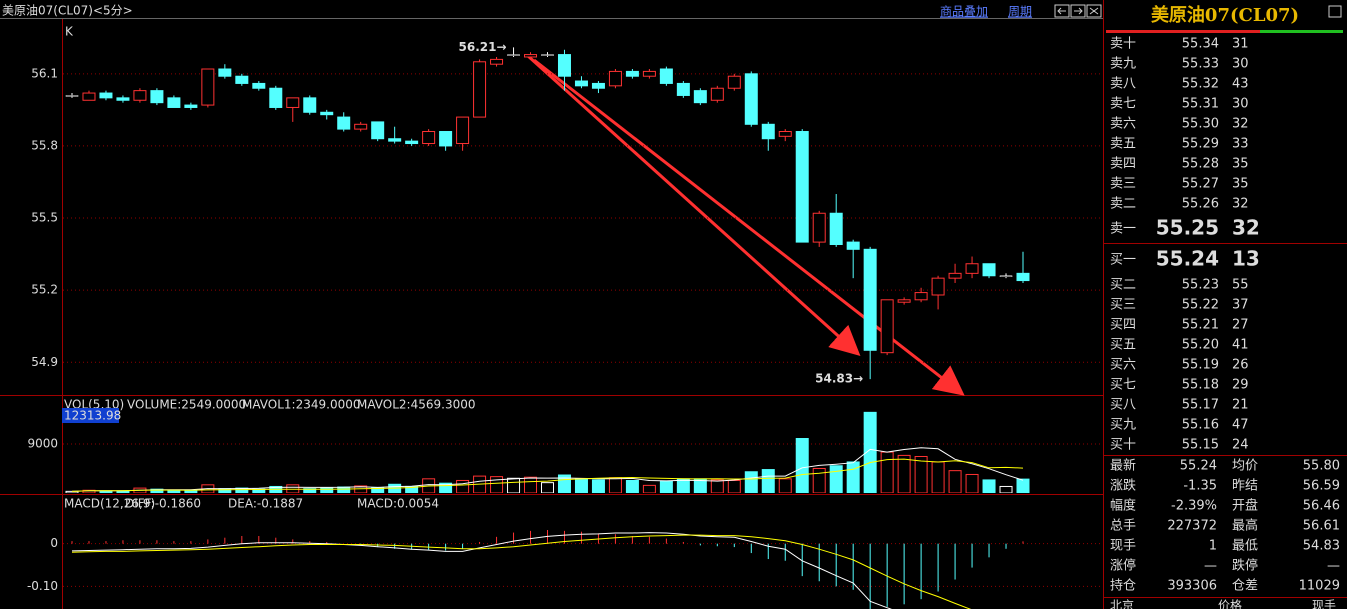  Describe the element at coordinates (1230, 603) in the screenshot. I see `footer-text: 价格` at that location.